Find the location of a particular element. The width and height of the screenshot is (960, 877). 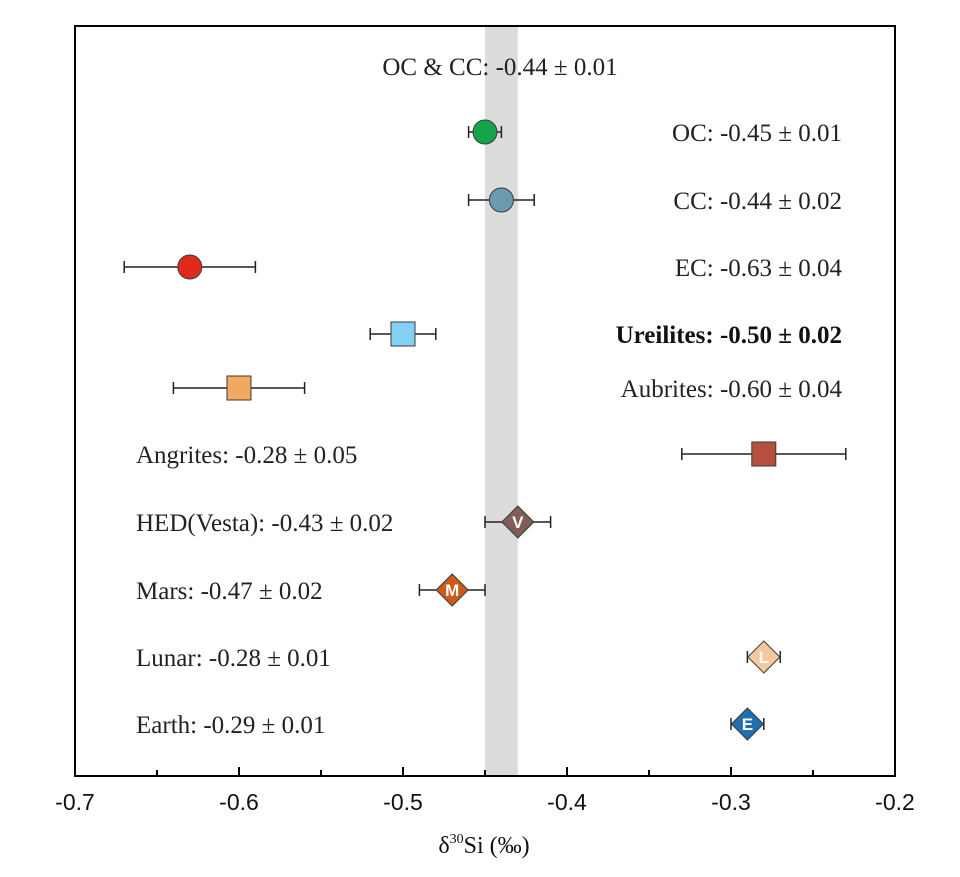

series-label: HED(Vesta): -0.43 ± 0.02 is located at coordinates (264, 523).